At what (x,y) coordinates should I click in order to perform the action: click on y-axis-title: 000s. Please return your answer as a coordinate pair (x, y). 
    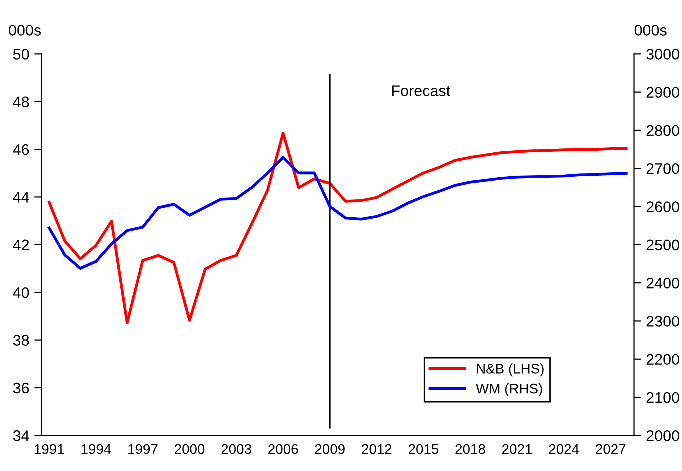
    Looking at the image, I should click on (25, 30).